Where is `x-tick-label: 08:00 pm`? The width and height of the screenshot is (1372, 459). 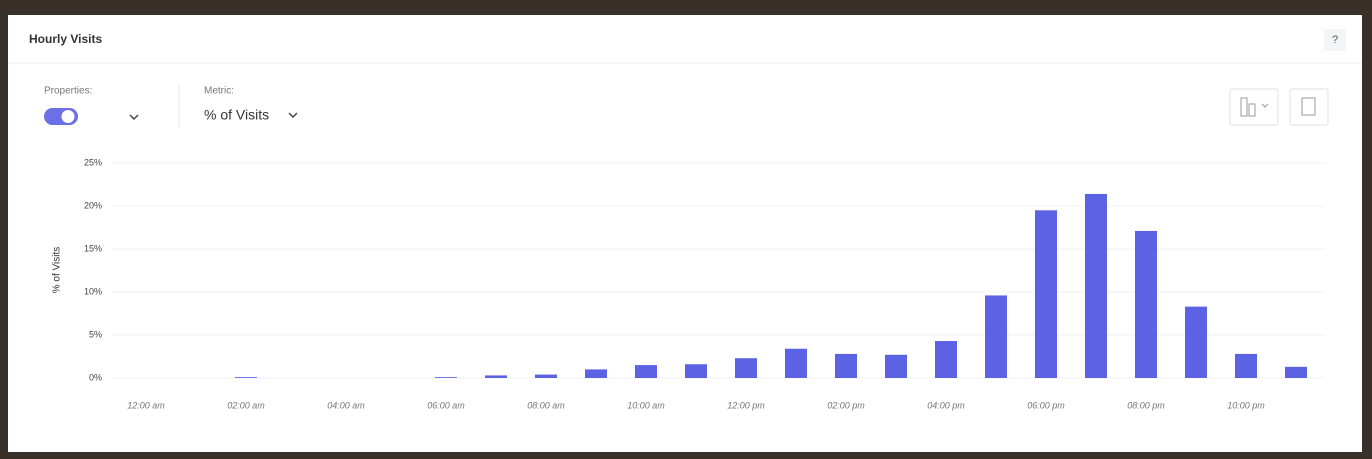 x-tick-label: 08:00 pm is located at coordinates (1146, 405).